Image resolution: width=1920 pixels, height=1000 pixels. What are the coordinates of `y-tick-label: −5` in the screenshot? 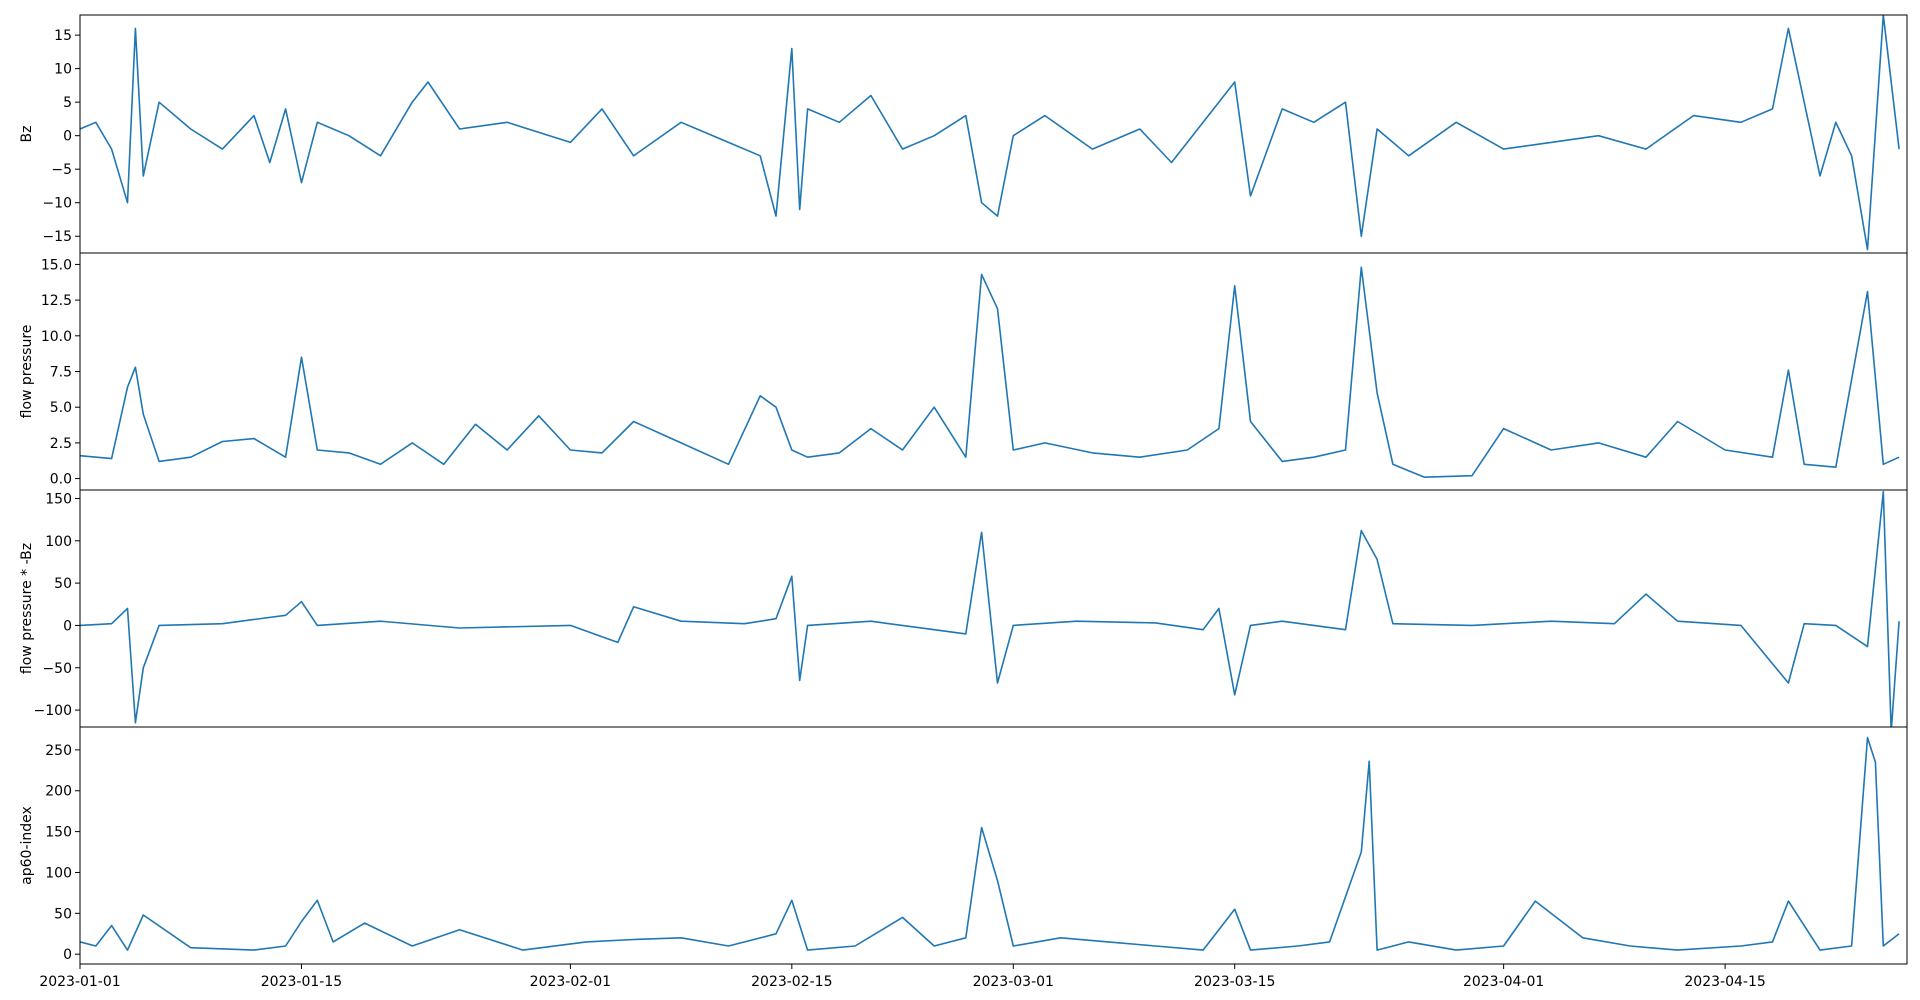 It's located at (61, 170).